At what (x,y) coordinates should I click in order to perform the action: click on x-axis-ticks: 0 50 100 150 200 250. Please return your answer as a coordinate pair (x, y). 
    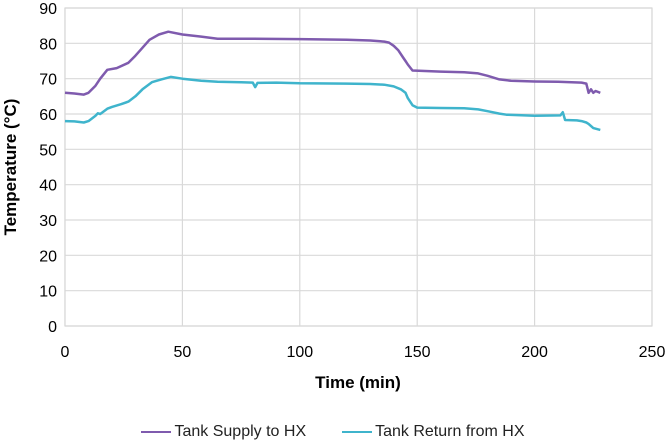
    Looking at the image, I should click on (363, 352).